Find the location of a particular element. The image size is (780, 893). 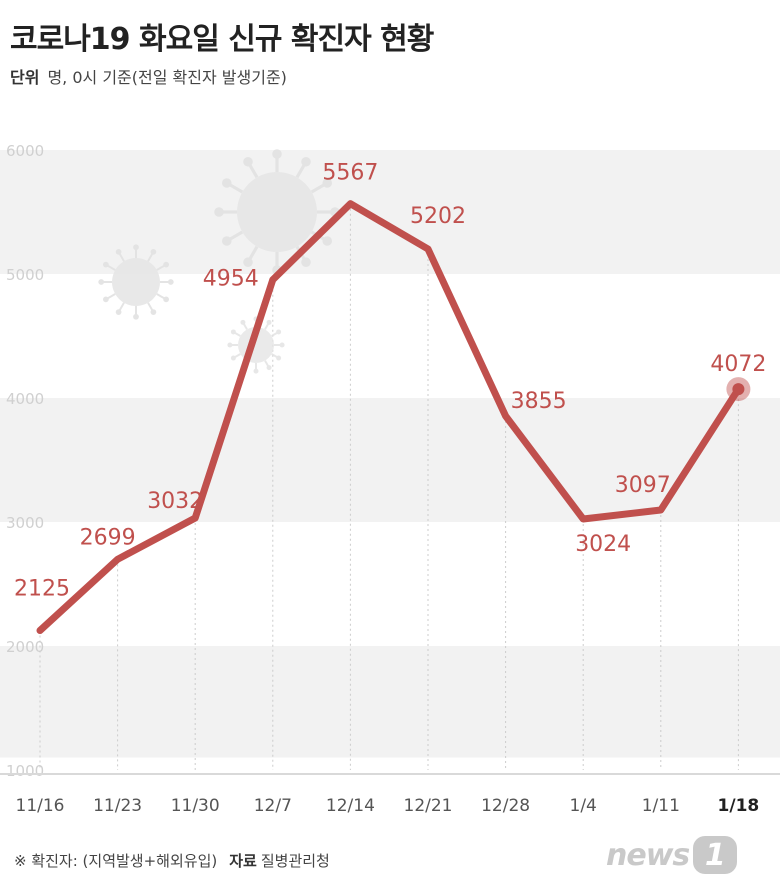

data-label: 3032 is located at coordinates (175, 501).